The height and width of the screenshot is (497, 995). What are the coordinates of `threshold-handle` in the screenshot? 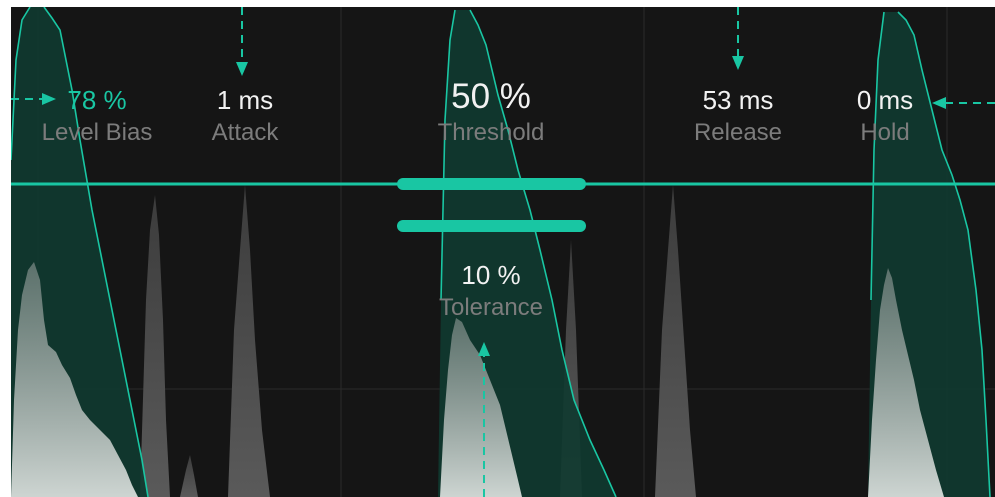 It's located at (491, 184).